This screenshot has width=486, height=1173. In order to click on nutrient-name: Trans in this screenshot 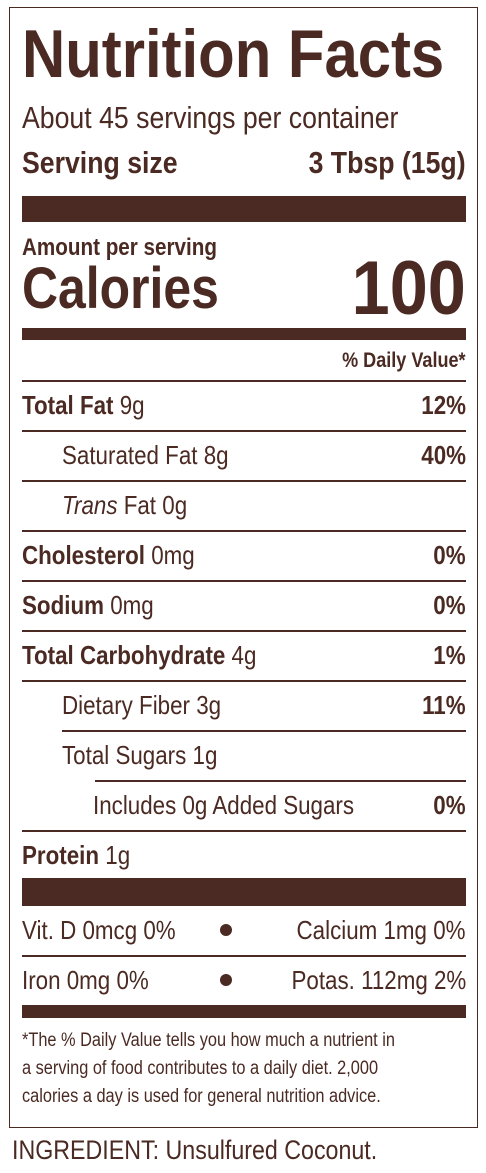, I will do `click(90, 504)`.